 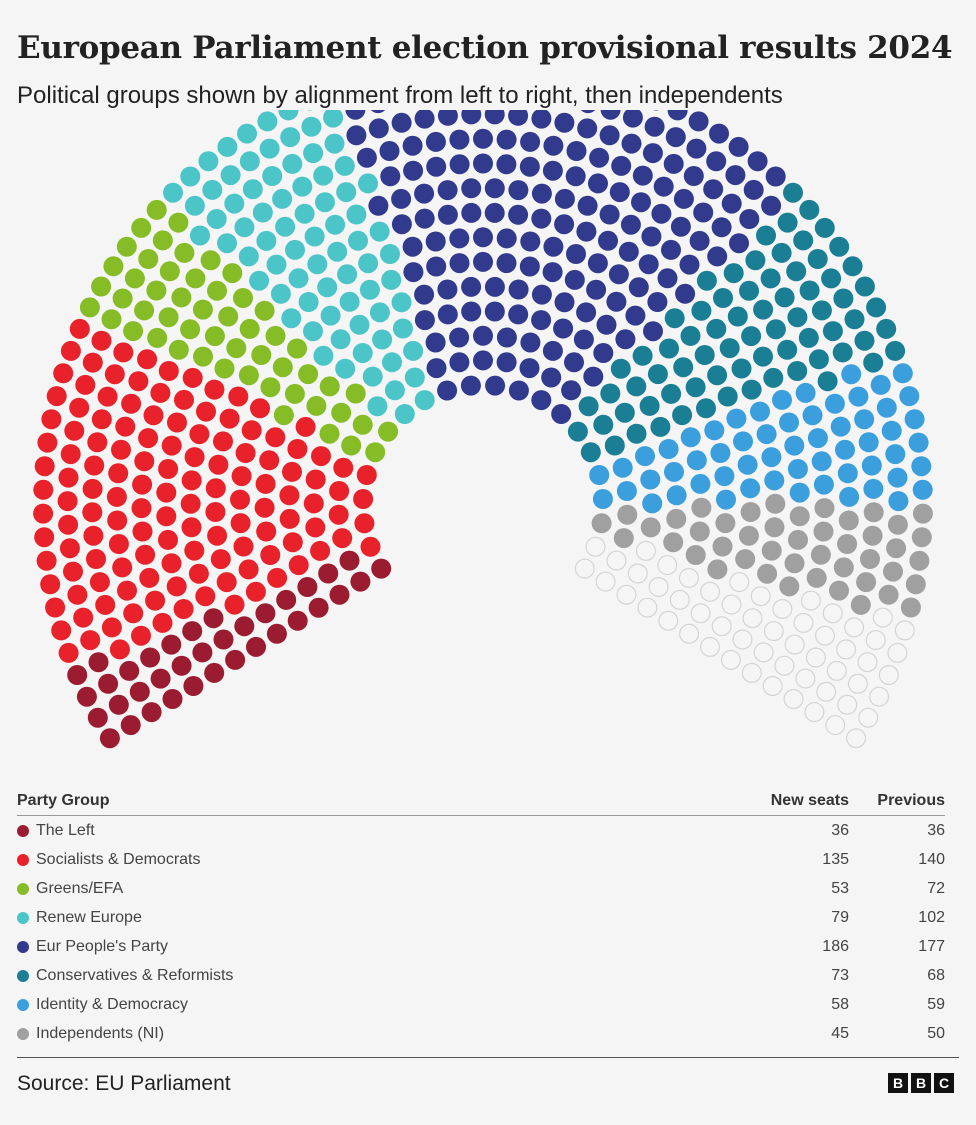 I want to click on party-name-cell: Greens/EFA, so click(x=381, y=889).